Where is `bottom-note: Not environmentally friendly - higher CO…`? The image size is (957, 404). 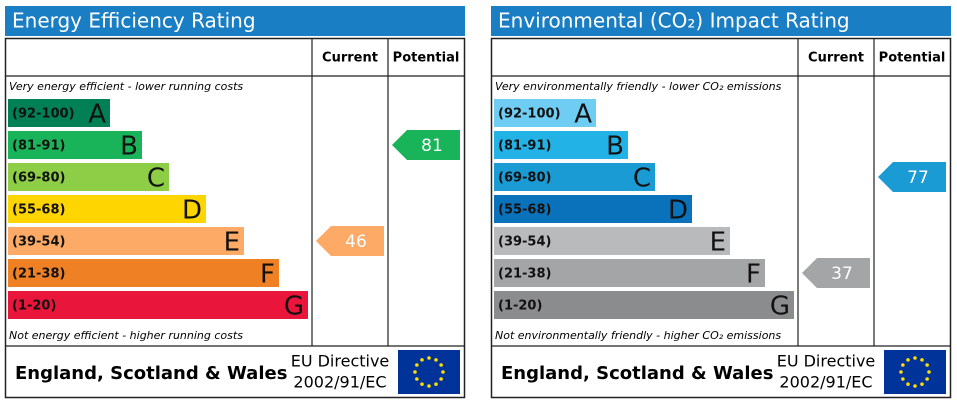
bottom-note: Not environmentally friendly - higher CO… is located at coordinates (638, 335).